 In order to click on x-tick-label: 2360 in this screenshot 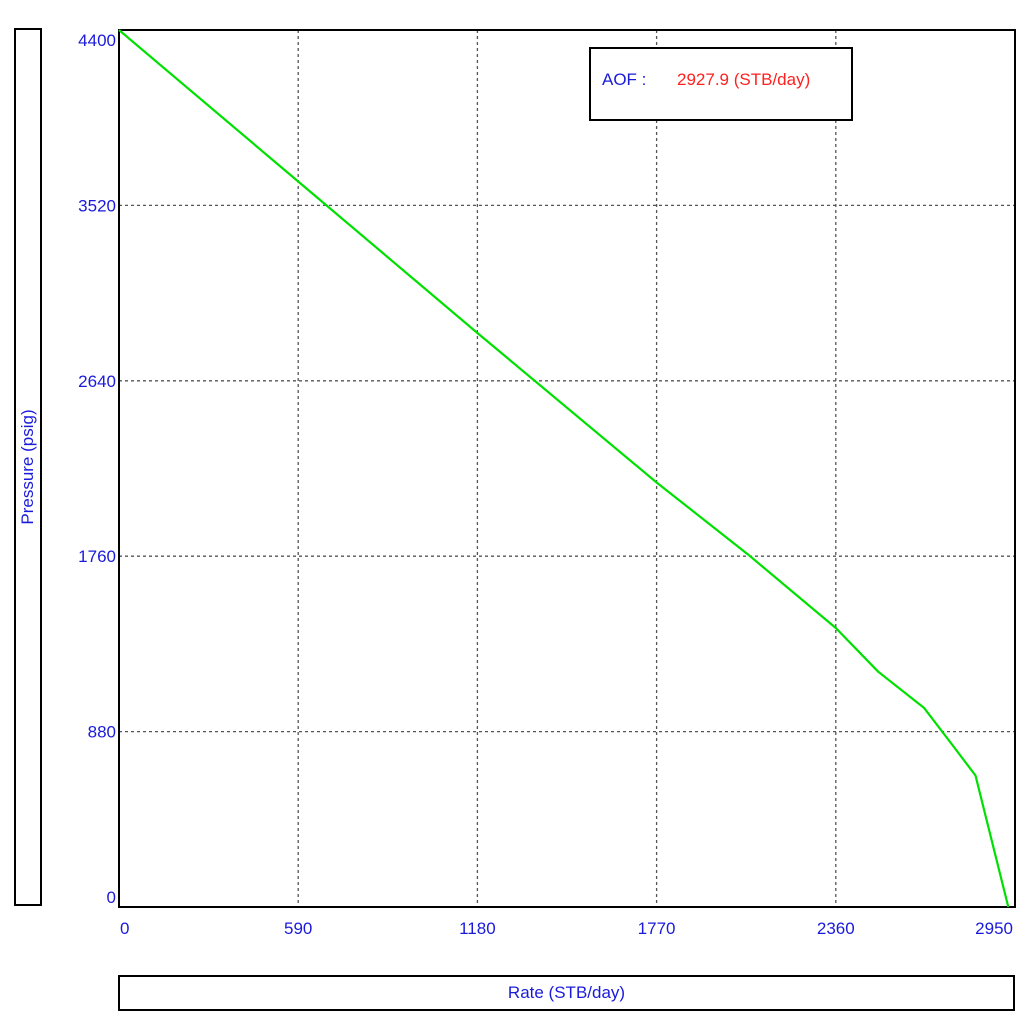, I will do `click(836, 928)`.